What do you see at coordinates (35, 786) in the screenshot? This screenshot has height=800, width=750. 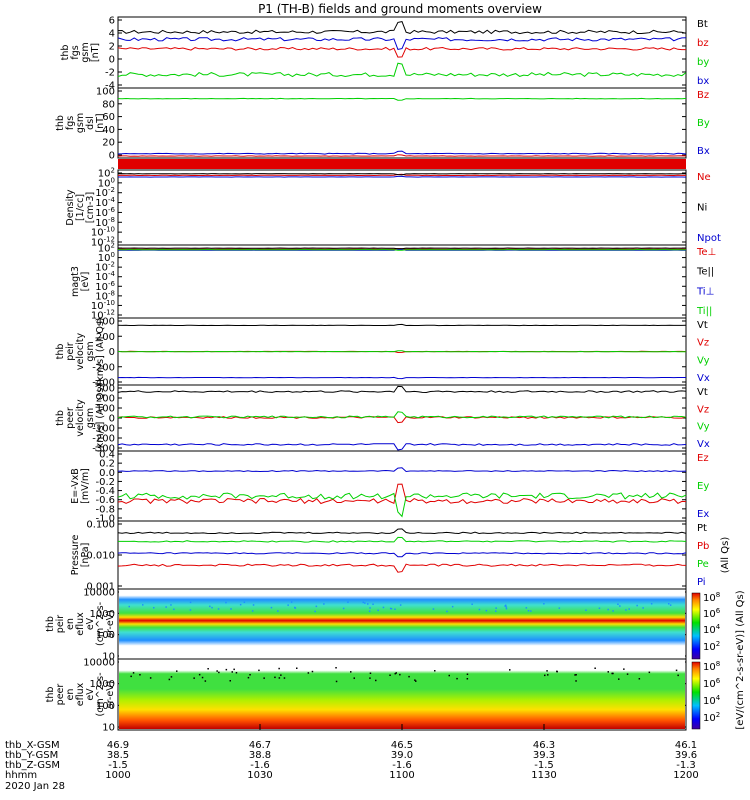 I see `date-label: 2020 Jan 28` at bounding box center [35, 786].